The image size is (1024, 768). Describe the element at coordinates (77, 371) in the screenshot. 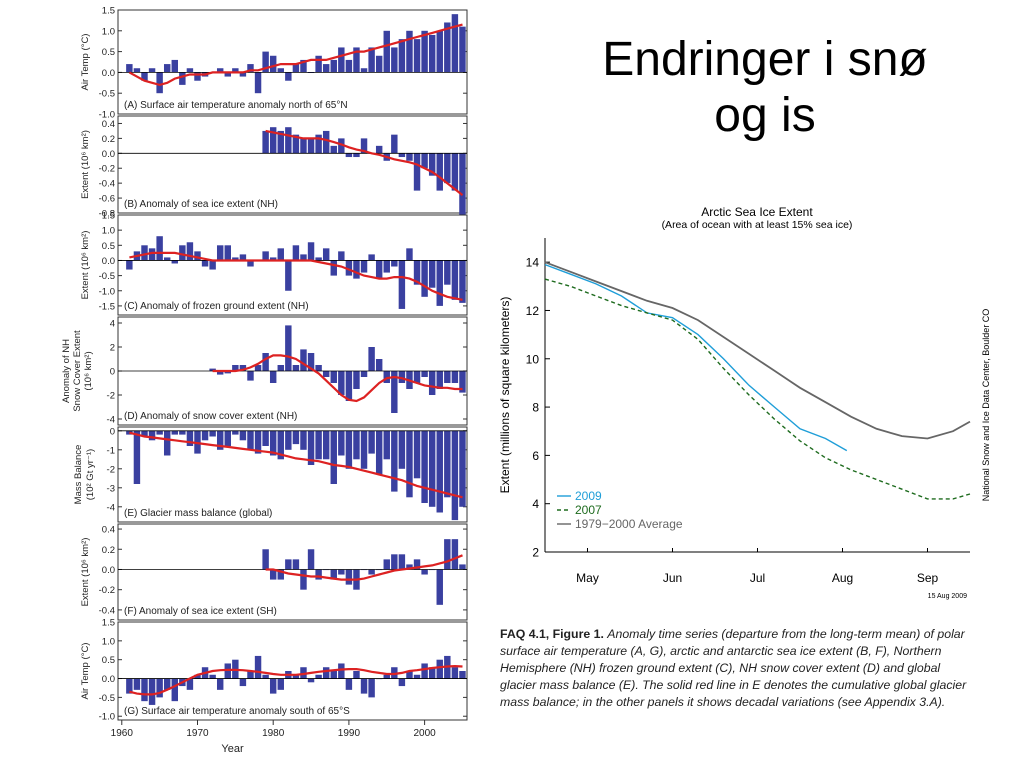

I see `y-axis-label: Snow Cover Extent` at that location.